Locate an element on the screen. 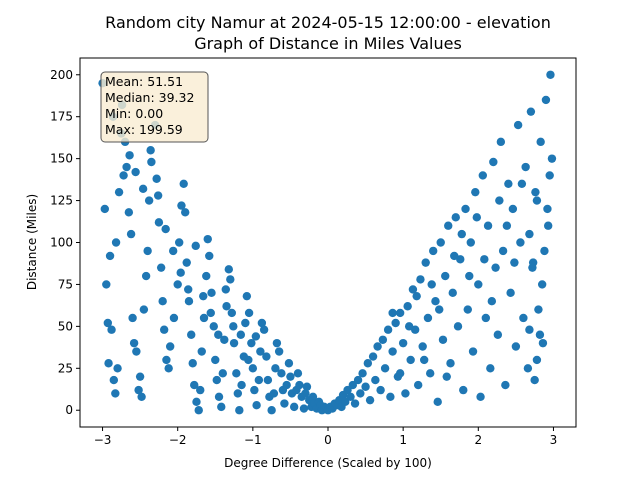 This screenshot has height=480, width=640. y-tick-label: 125 is located at coordinates (61, 201).